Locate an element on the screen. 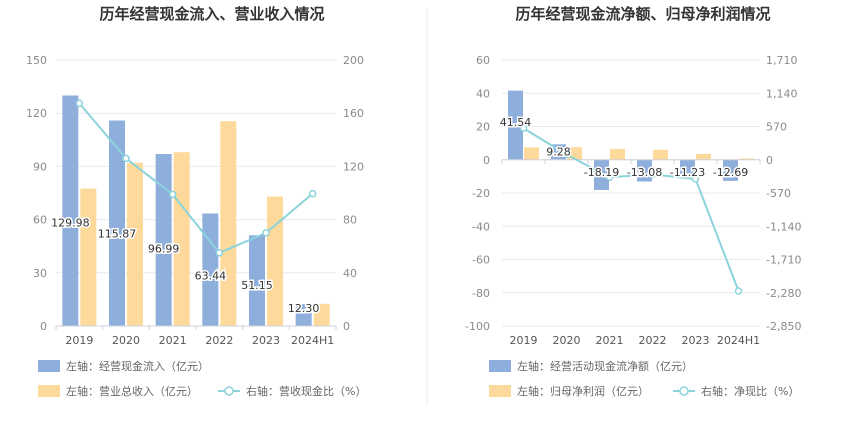 This screenshot has width=850, height=437. right-axis-tick: -2,280 is located at coordinates (783, 293).